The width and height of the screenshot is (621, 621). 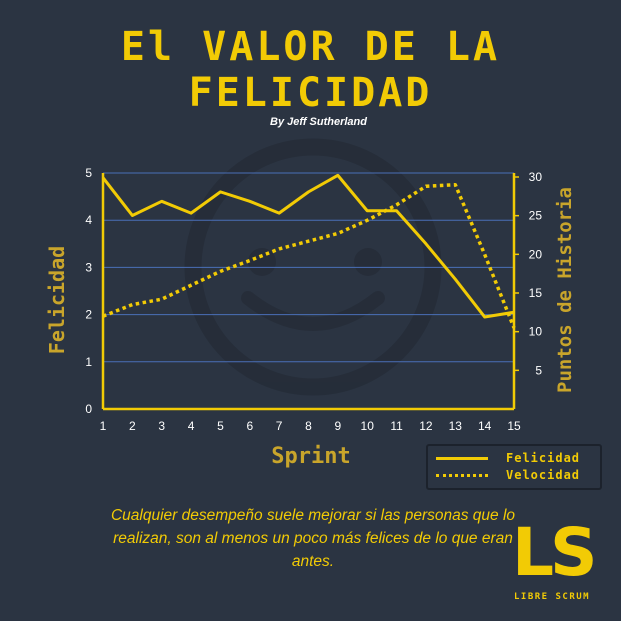 What do you see at coordinates (310, 47) in the screenshot?
I see `title-line-1: El VALOR DE LA` at bounding box center [310, 47].